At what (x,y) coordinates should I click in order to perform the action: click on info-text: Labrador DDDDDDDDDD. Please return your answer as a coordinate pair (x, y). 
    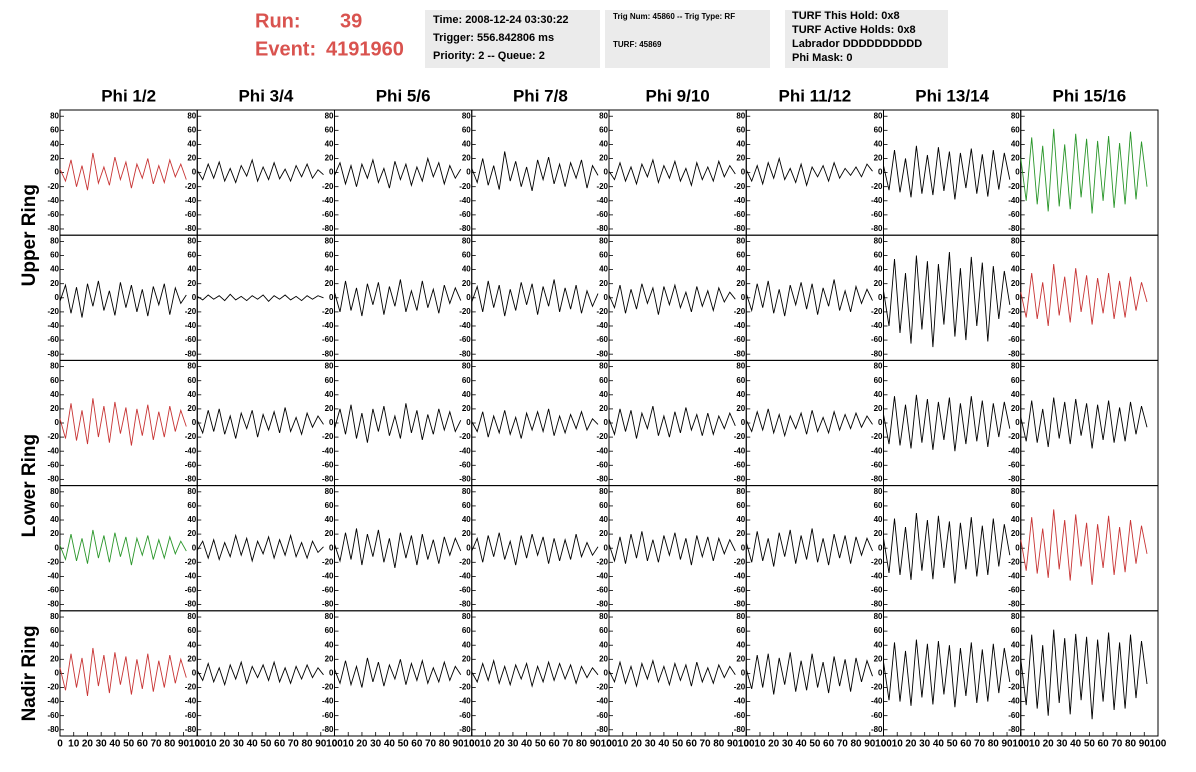
    Looking at the image, I should click on (857, 44).